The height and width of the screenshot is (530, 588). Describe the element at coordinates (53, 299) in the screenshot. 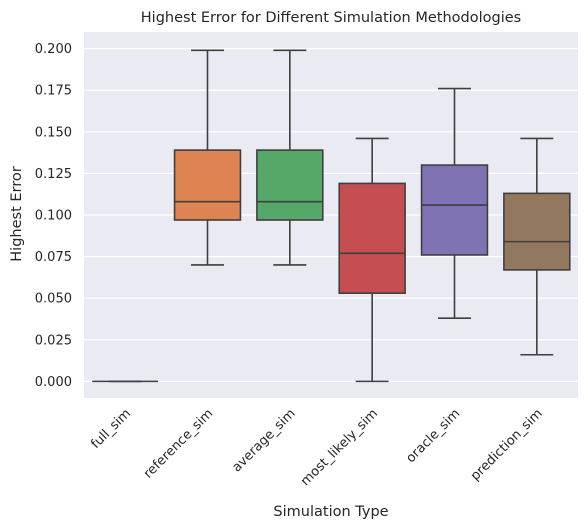

I see `y-tick-label: 0.050` at that location.